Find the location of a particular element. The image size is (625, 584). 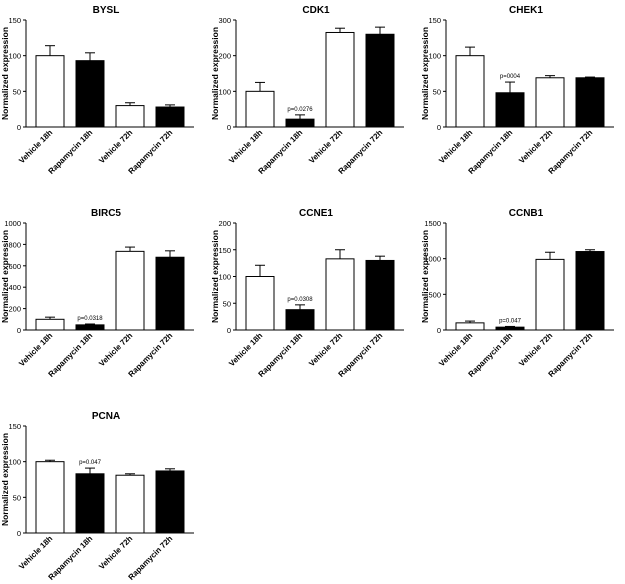

p-value-annotation: p=0004 is located at coordinates (510, 77).